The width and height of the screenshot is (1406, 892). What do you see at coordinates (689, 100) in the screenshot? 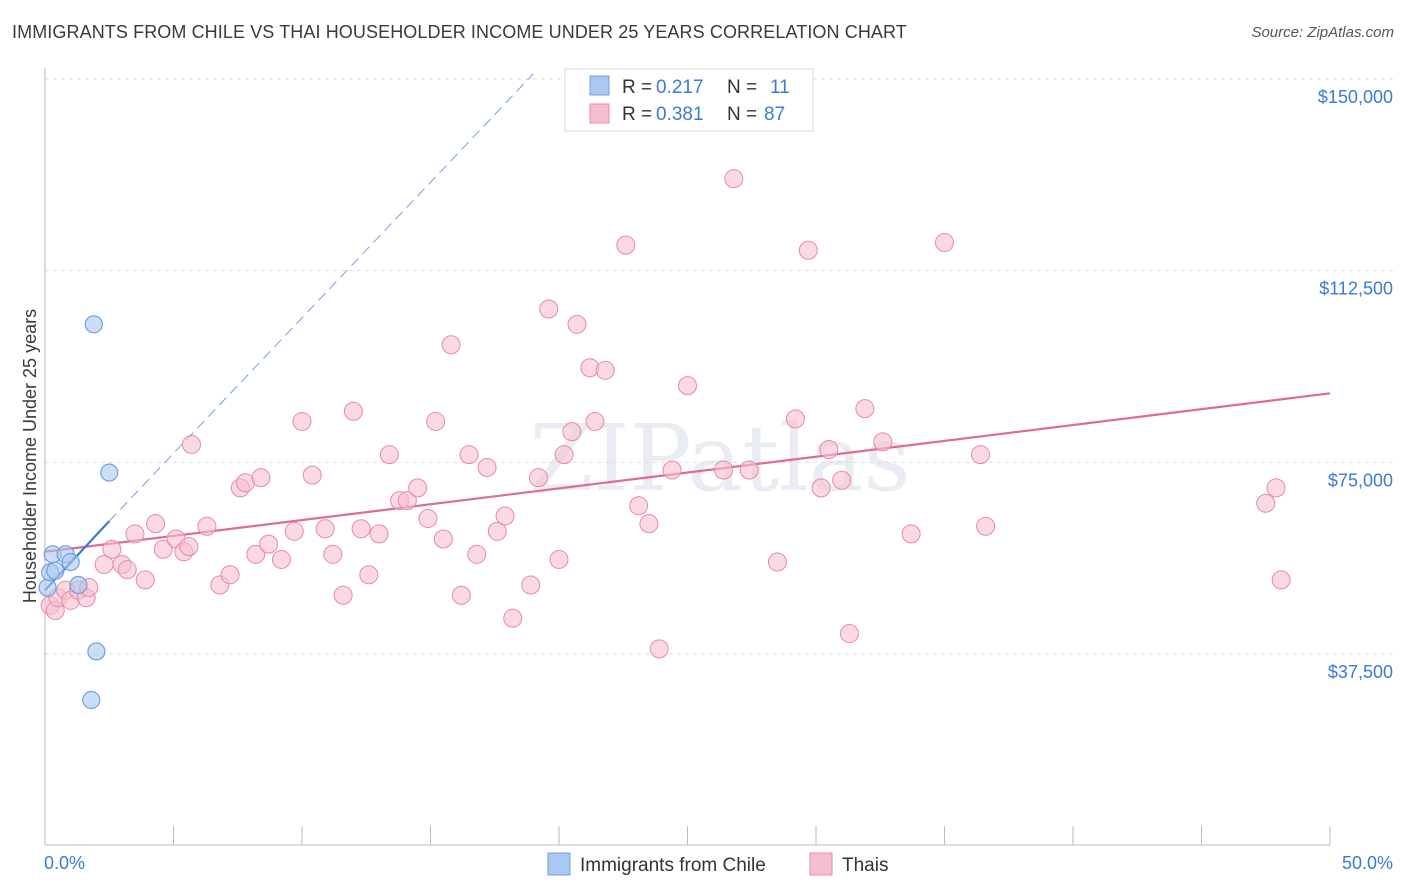
I see `legend-box: R = 0.217 N = 11 R = 0.381 N = 87` at bounding box center [689, 100].